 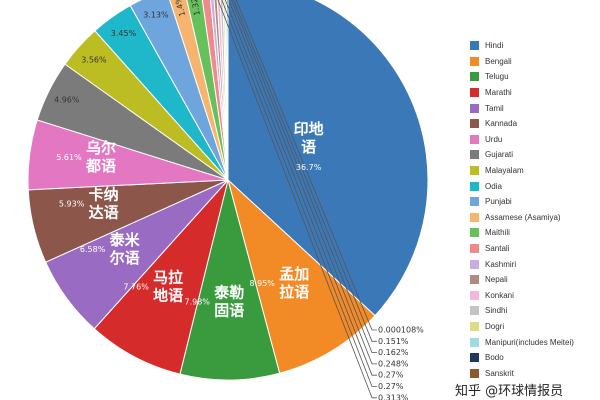 What do you see at coordinates (391, 375) in the screenshot?
I see `slice-value-label: 0.27%` at bounding box center [391, 375].